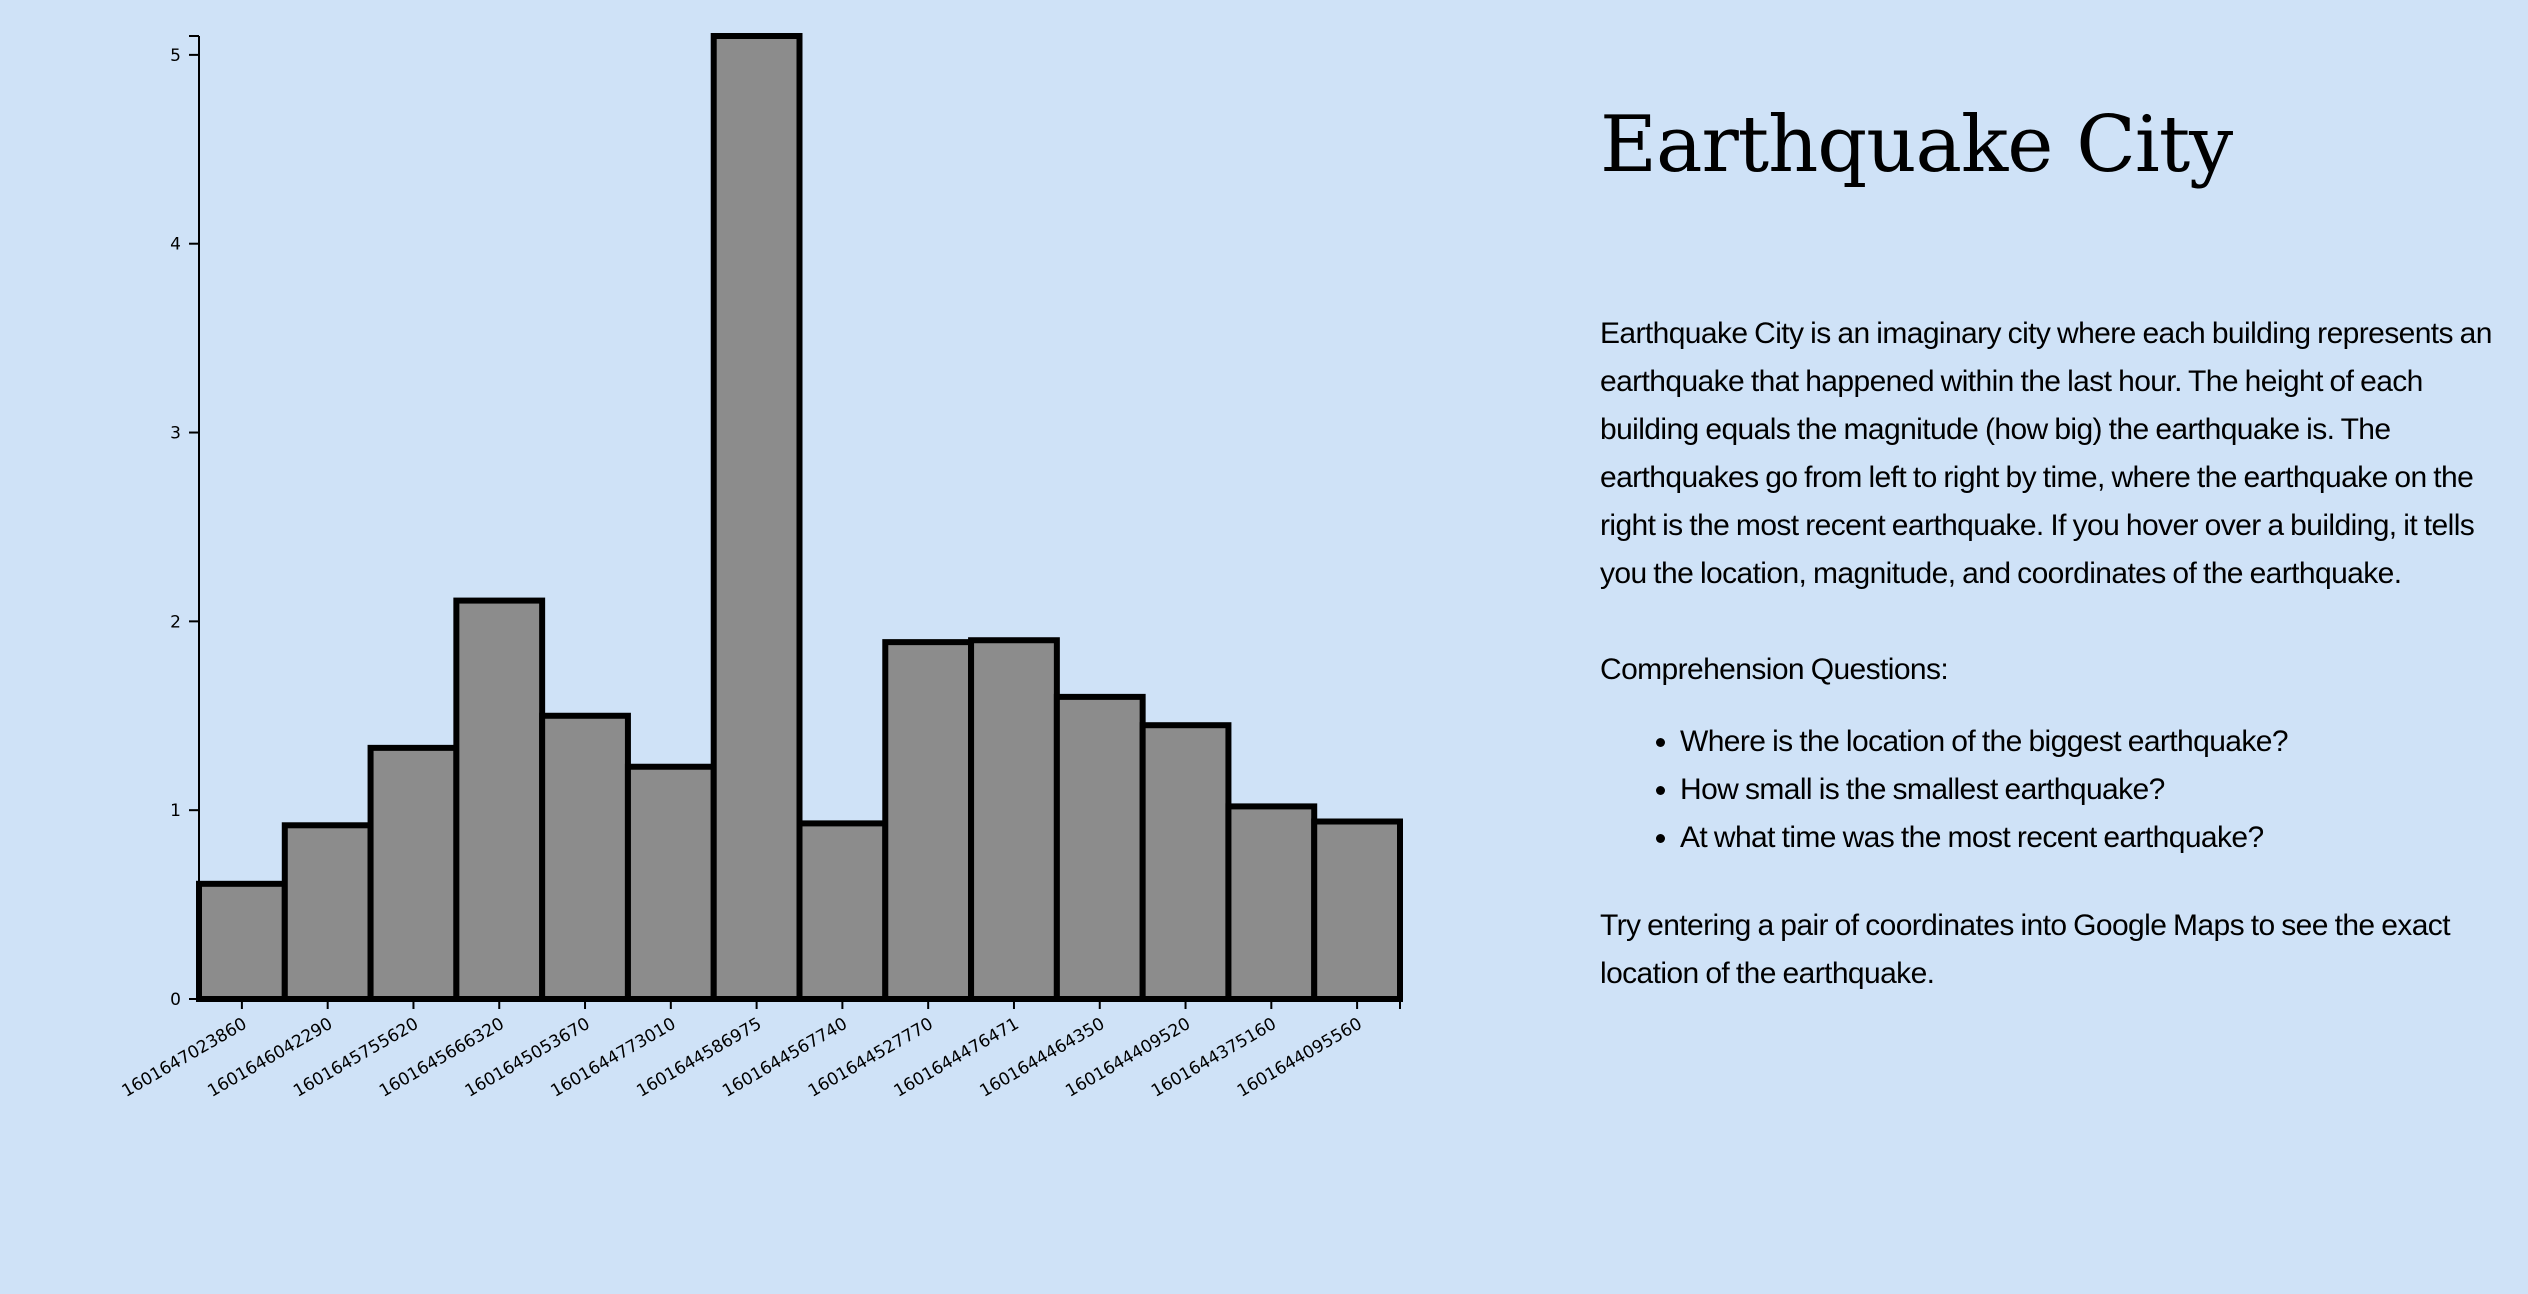 The height and width of the screenshot is (1294, 2528). I want to click on y-tick-label: 5, so click(175, 56).